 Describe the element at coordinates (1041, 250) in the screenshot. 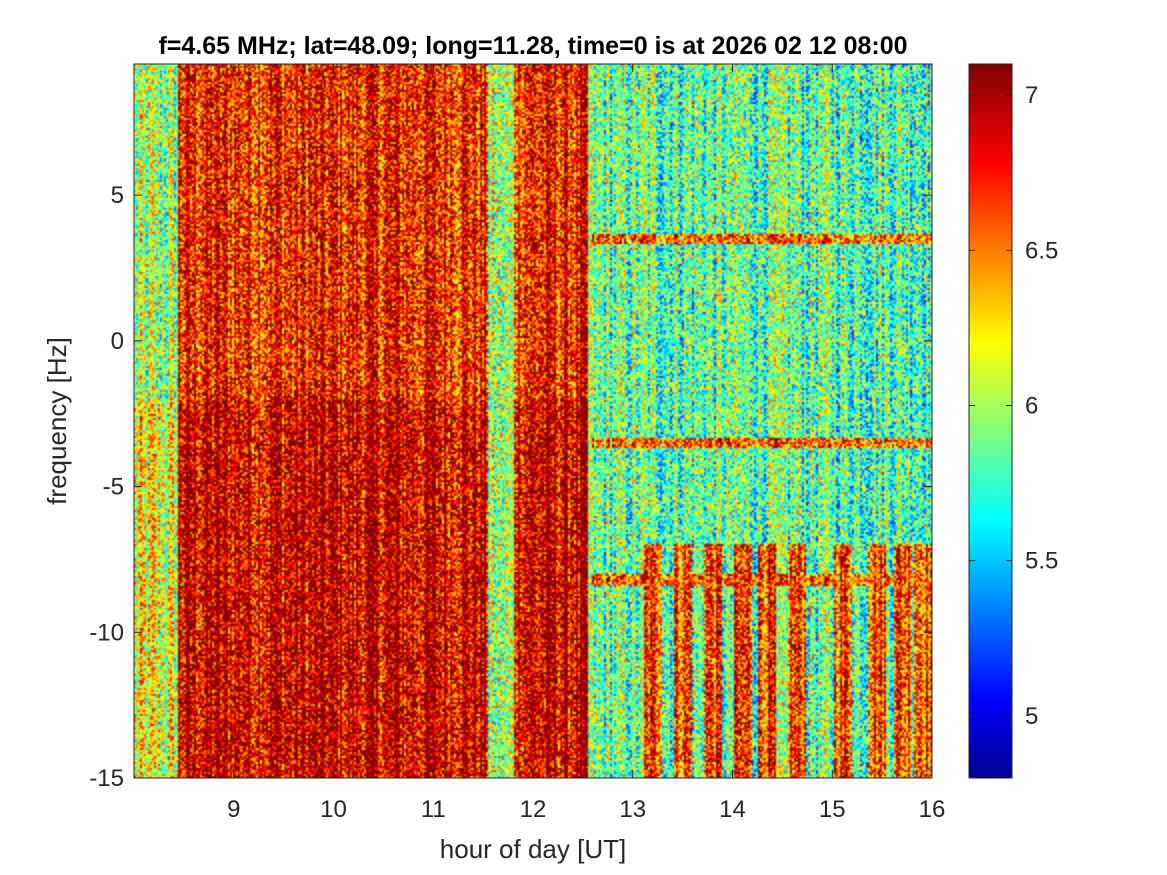

I see `colorbar-tick-label: 6.5` at that location.